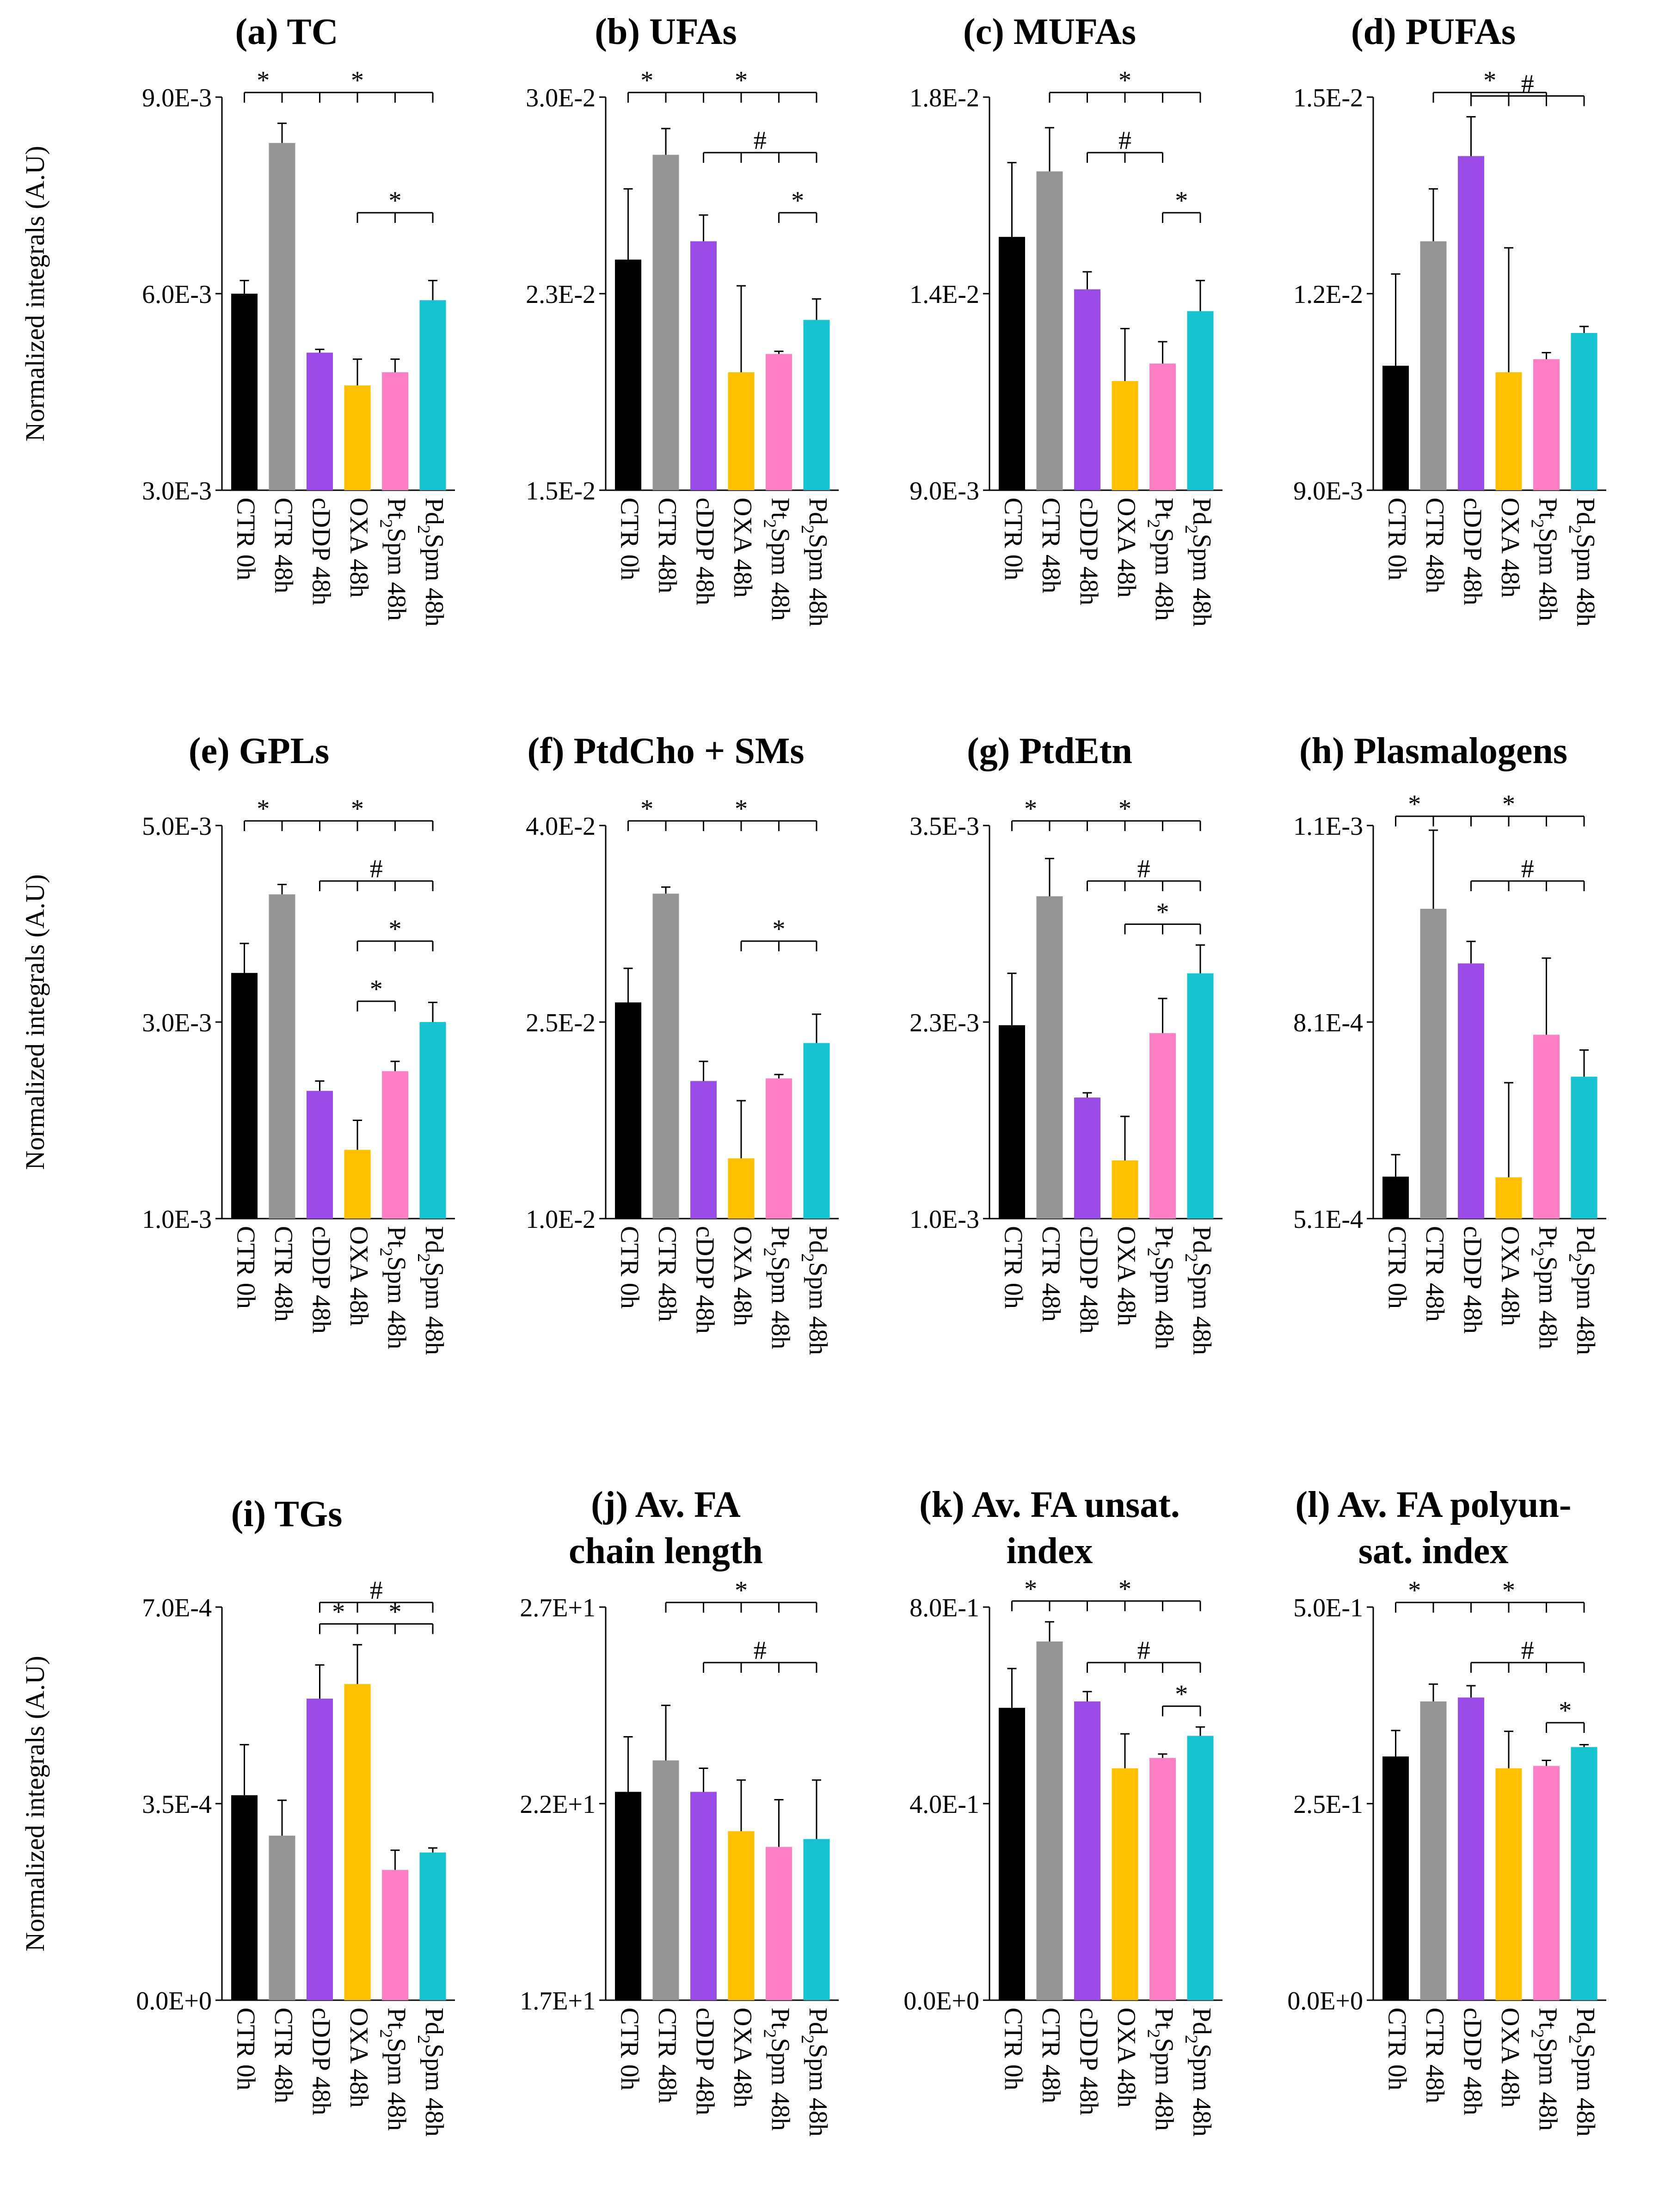 Image resolution: width=1671 pixels, height=2212 pixels. I want to click on y-tick-label: 5.0E-1, so click(1328, 1608).